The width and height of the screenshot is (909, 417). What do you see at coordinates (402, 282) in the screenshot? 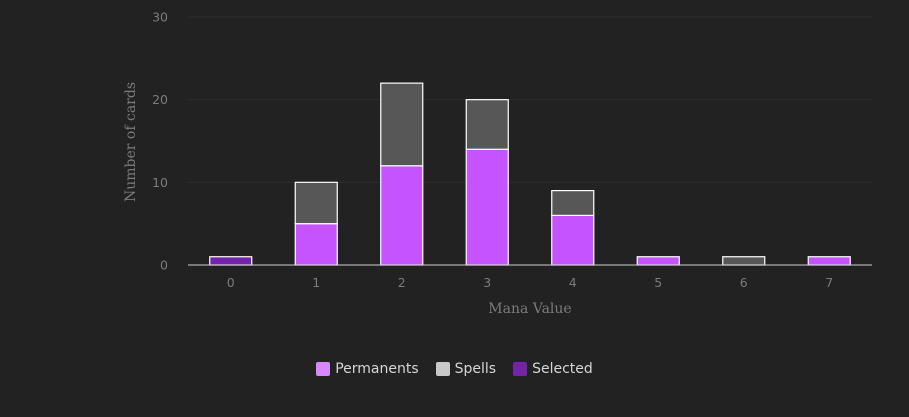
I see `x-tick-label: 2` at bounding box center [402, 282].